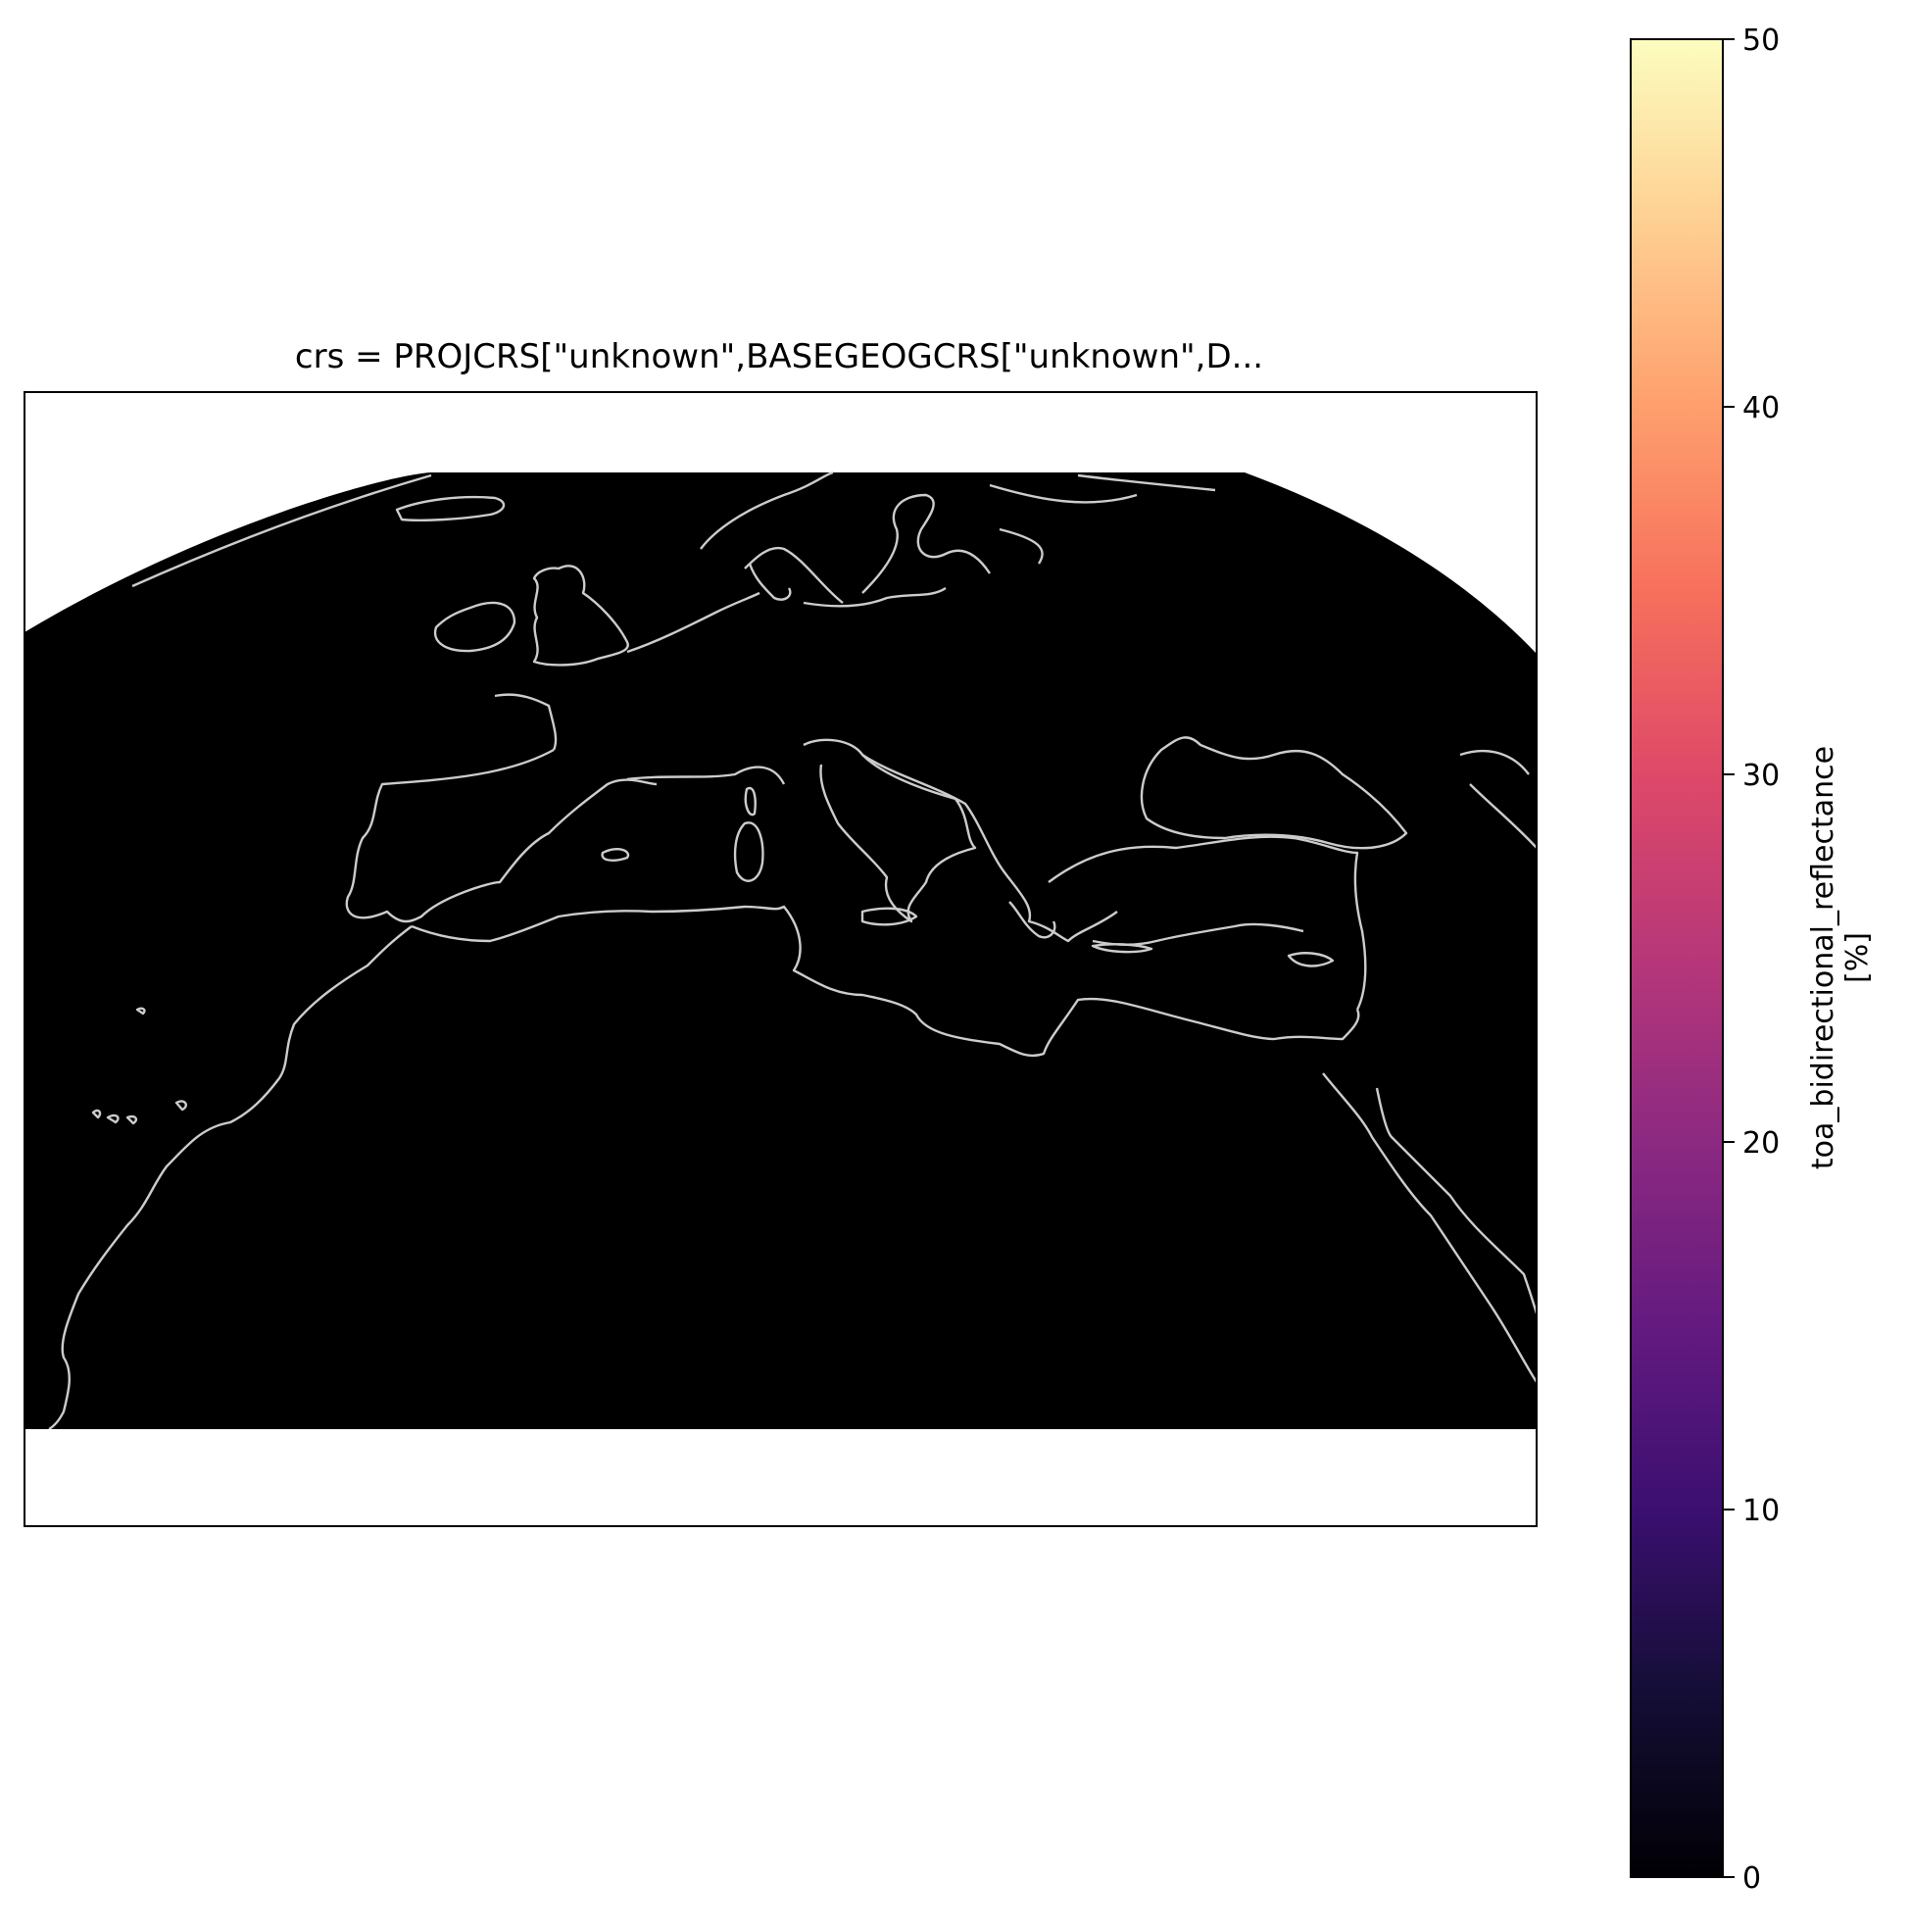  Describe the element at coordinates (1102, 488) in the screenshot. I see `coastline-arctic-russia` at that location.